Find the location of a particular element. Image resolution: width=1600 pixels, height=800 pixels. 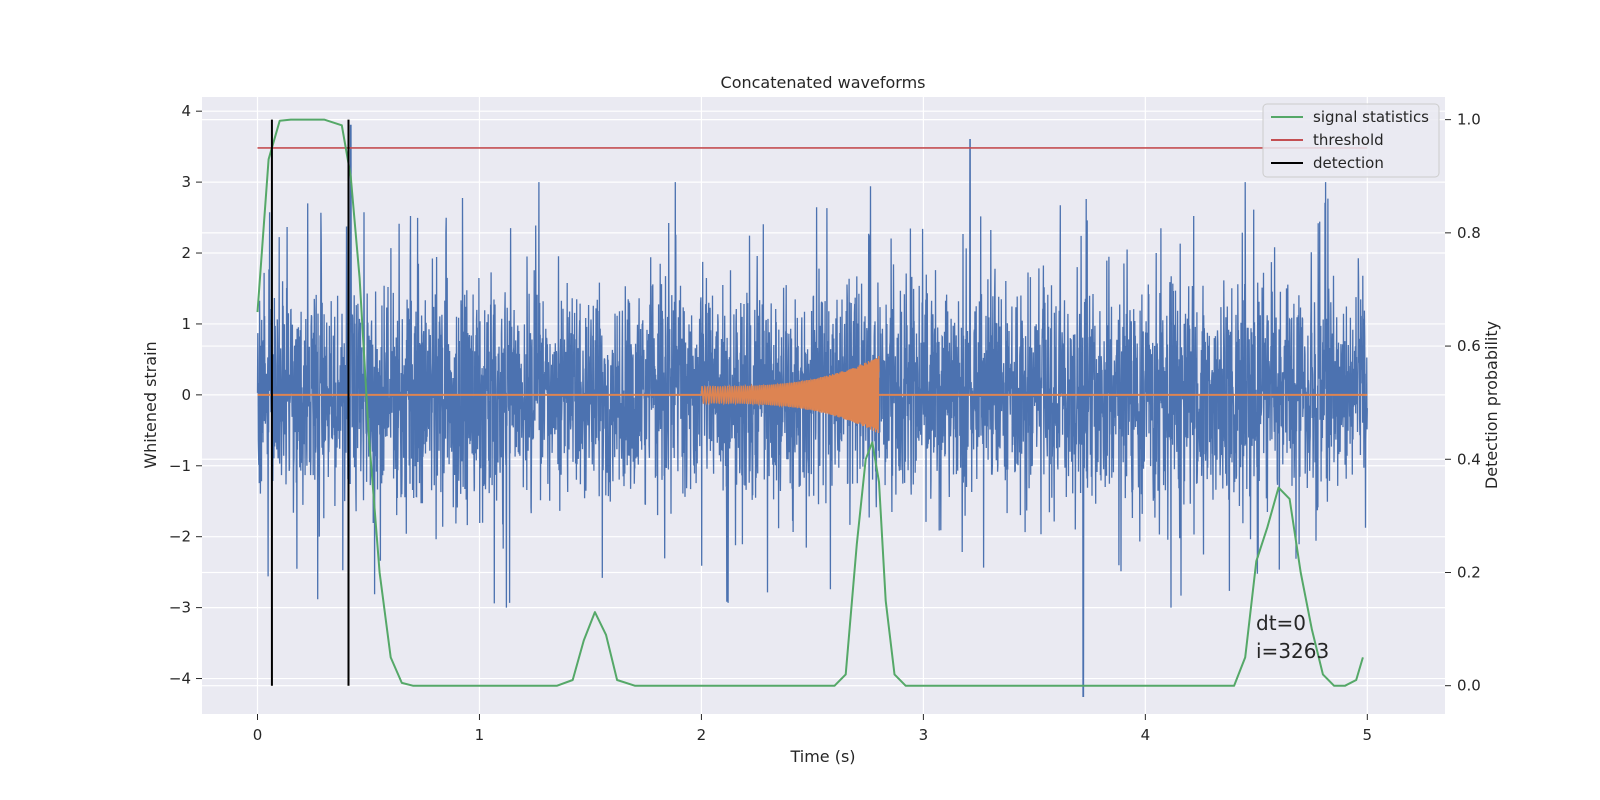

legend-box is located at coordinates (1351, 140).